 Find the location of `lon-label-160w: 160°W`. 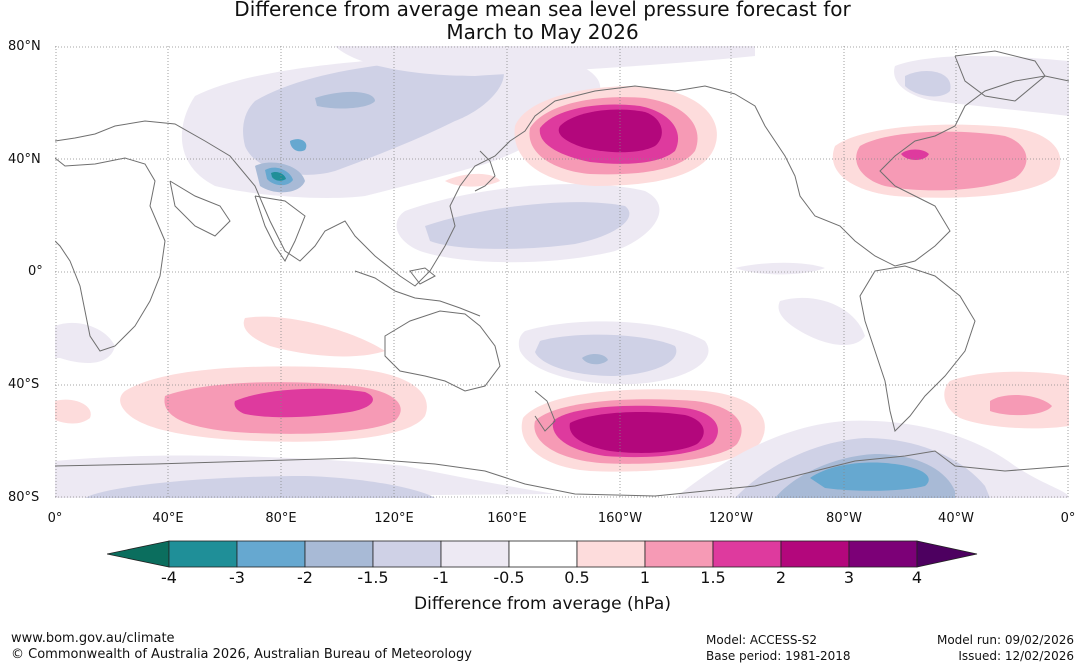

lon-label-160w: 160°W is located at coordinates (620, 518).